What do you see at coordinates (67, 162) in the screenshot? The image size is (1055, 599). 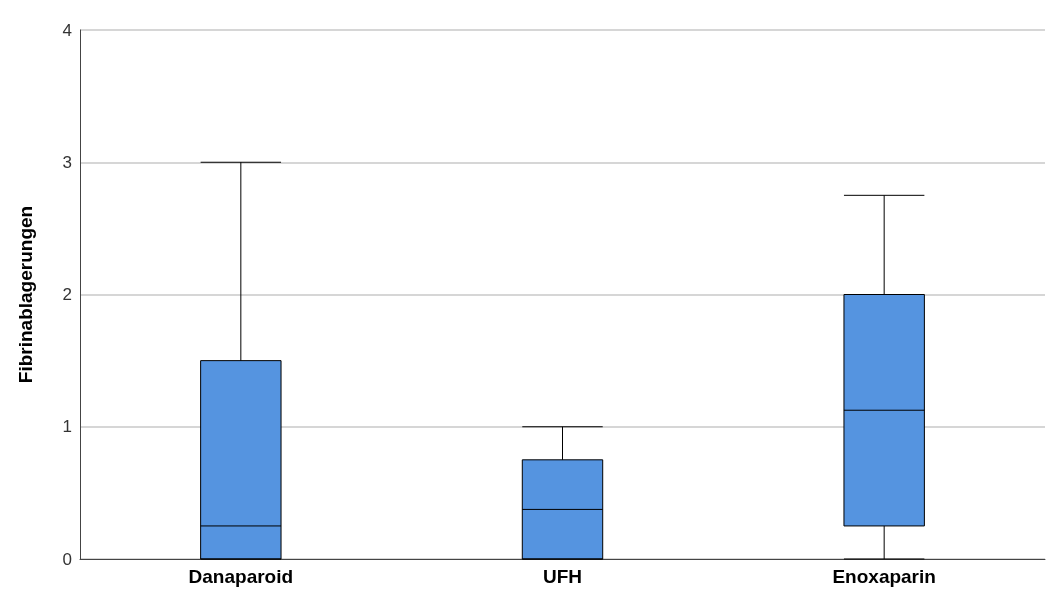 I see `y-tick-label: 3` at bounding box center [67, 162].